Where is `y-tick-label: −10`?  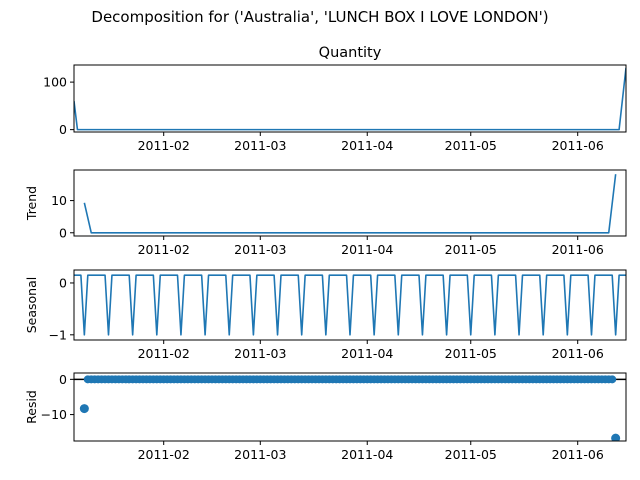
y-tick-label: −10 is located at coordinates (54, 414).